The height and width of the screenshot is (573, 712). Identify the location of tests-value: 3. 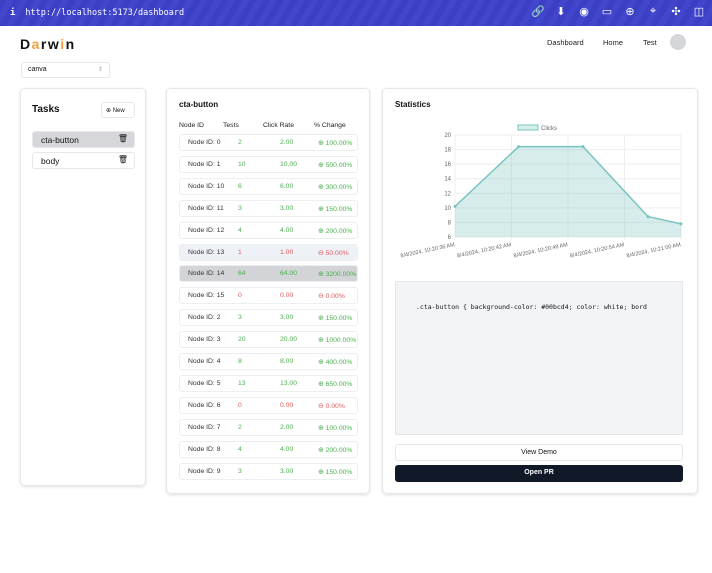
(240, 318).